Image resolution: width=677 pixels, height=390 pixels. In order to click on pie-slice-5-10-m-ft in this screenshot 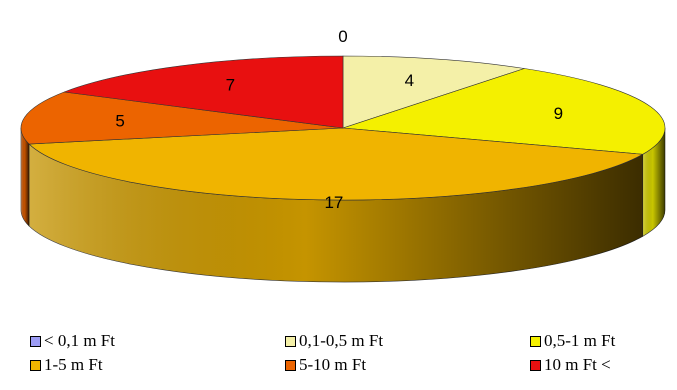, I will do `click(182, 118)`.